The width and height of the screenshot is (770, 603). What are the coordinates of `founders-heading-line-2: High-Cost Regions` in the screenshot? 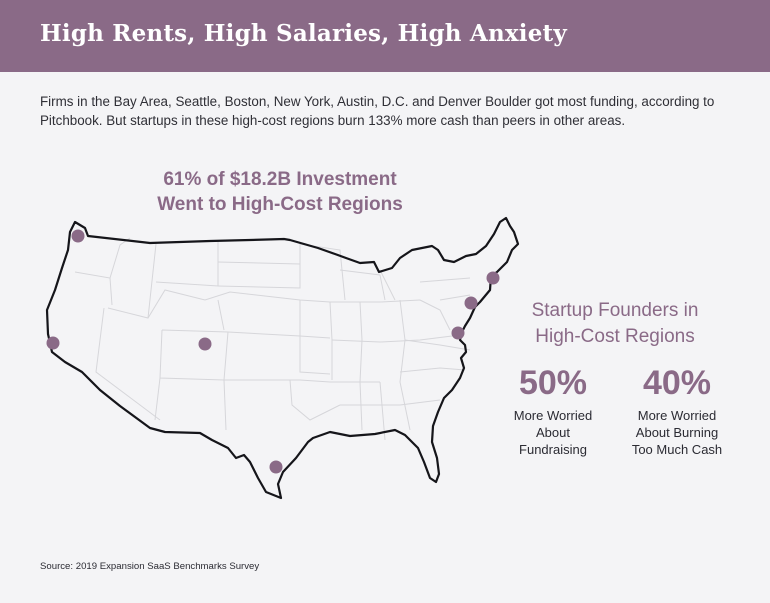 It's located at (615, 336).